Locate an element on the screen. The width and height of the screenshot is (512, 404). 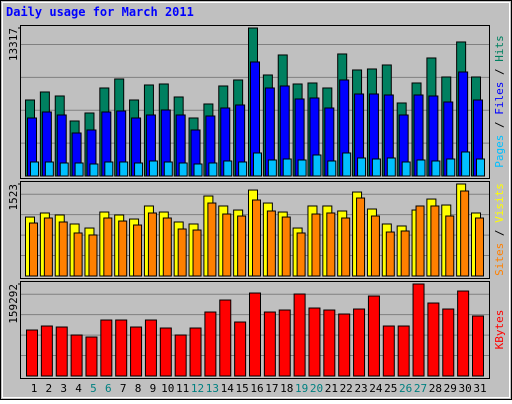
x-tick-label: 6 is located at coordinates (108, 388).